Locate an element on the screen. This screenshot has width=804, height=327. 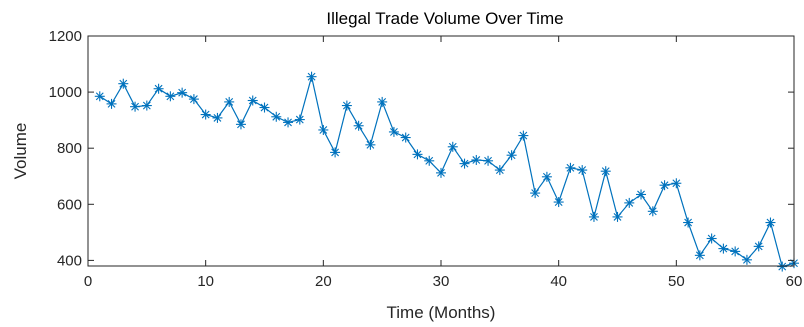
x-axis-label: Time (Months) is located at coordinates (441, 312).